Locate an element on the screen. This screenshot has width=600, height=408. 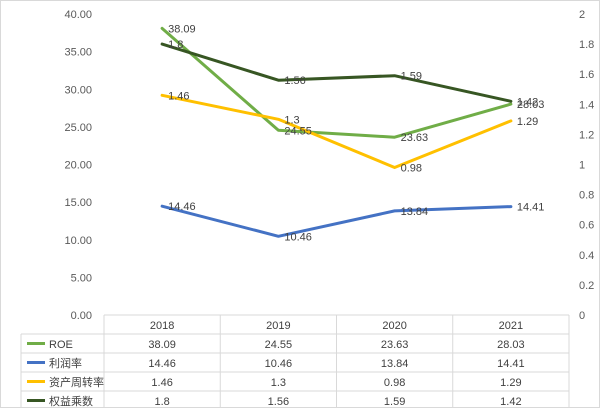
category-label: 2019 is located at coordinates (278, 326).